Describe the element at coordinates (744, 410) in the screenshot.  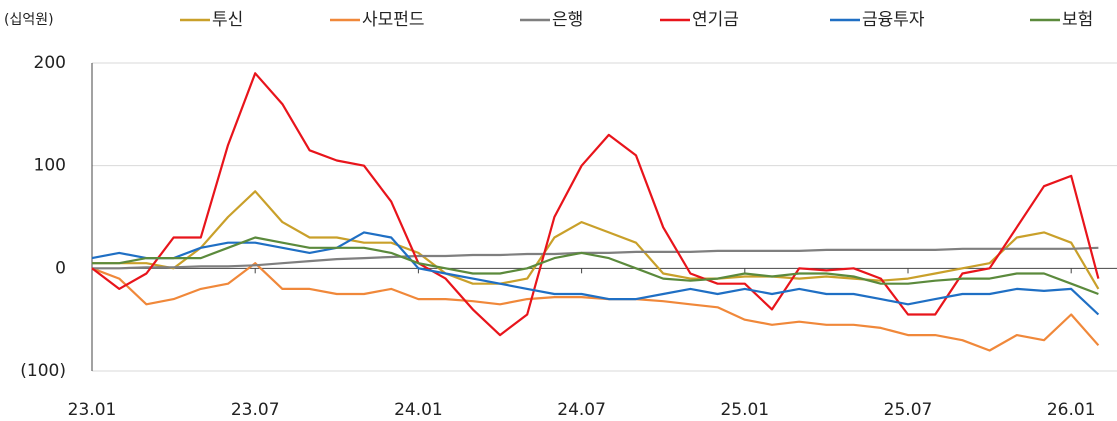
I see `x-tick-label: 25.01` at that location.